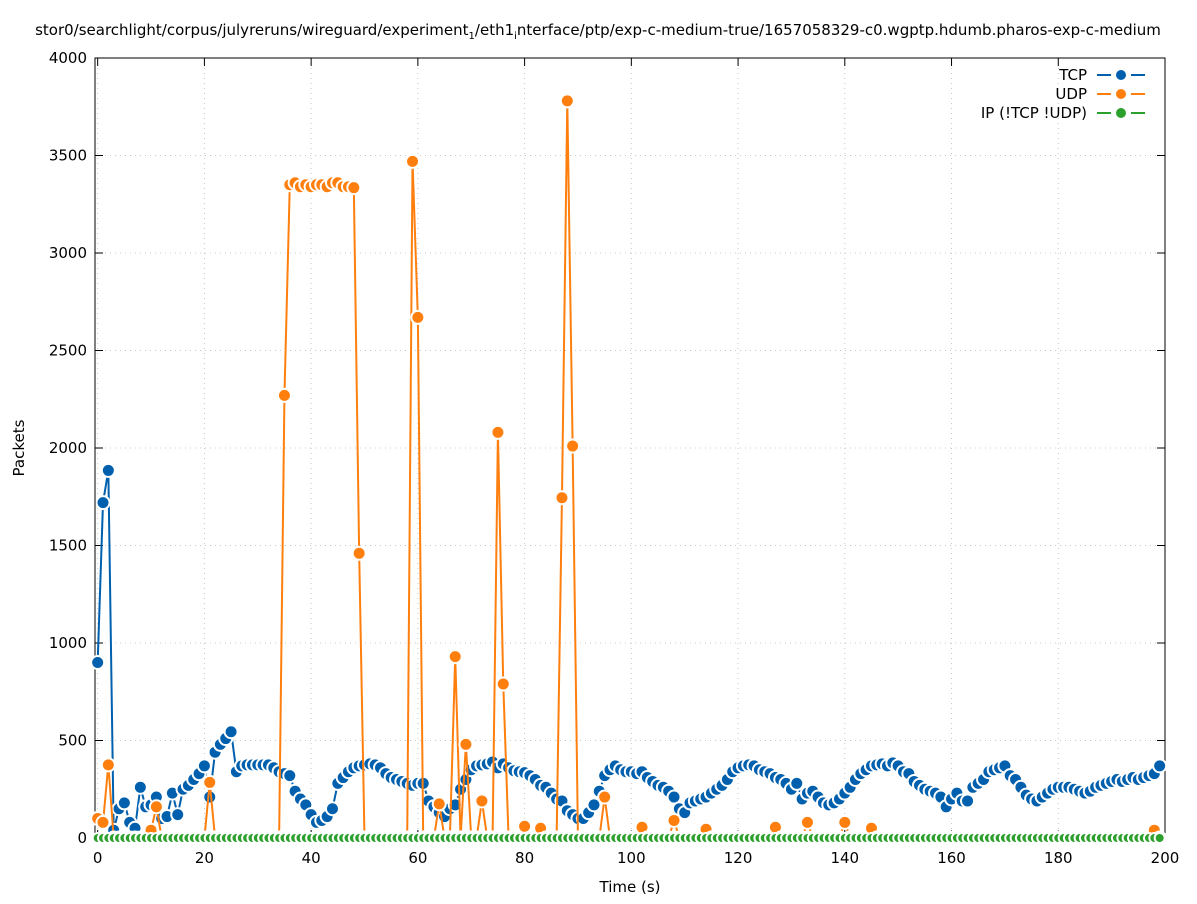 This screenshot has width=1197, height=904. I want to click on y-tick-label: 1000, so click(68, 643).